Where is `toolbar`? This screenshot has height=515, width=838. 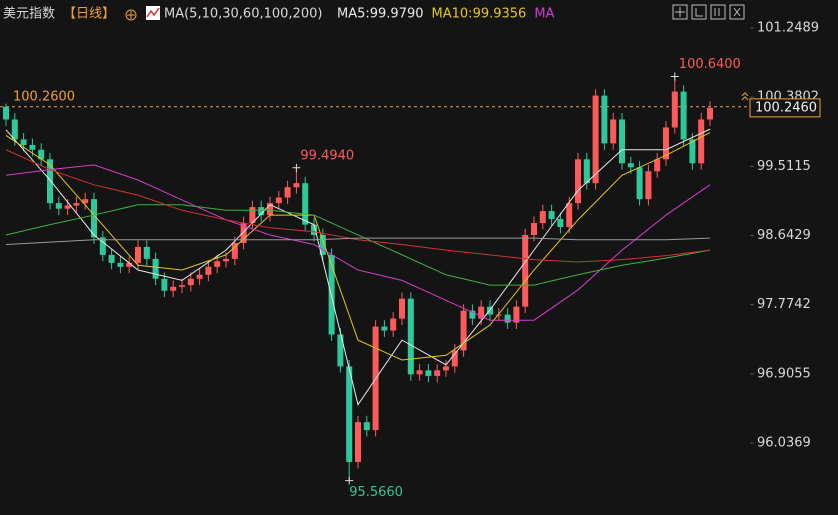 toolbar is located at coordinates (708, 12).